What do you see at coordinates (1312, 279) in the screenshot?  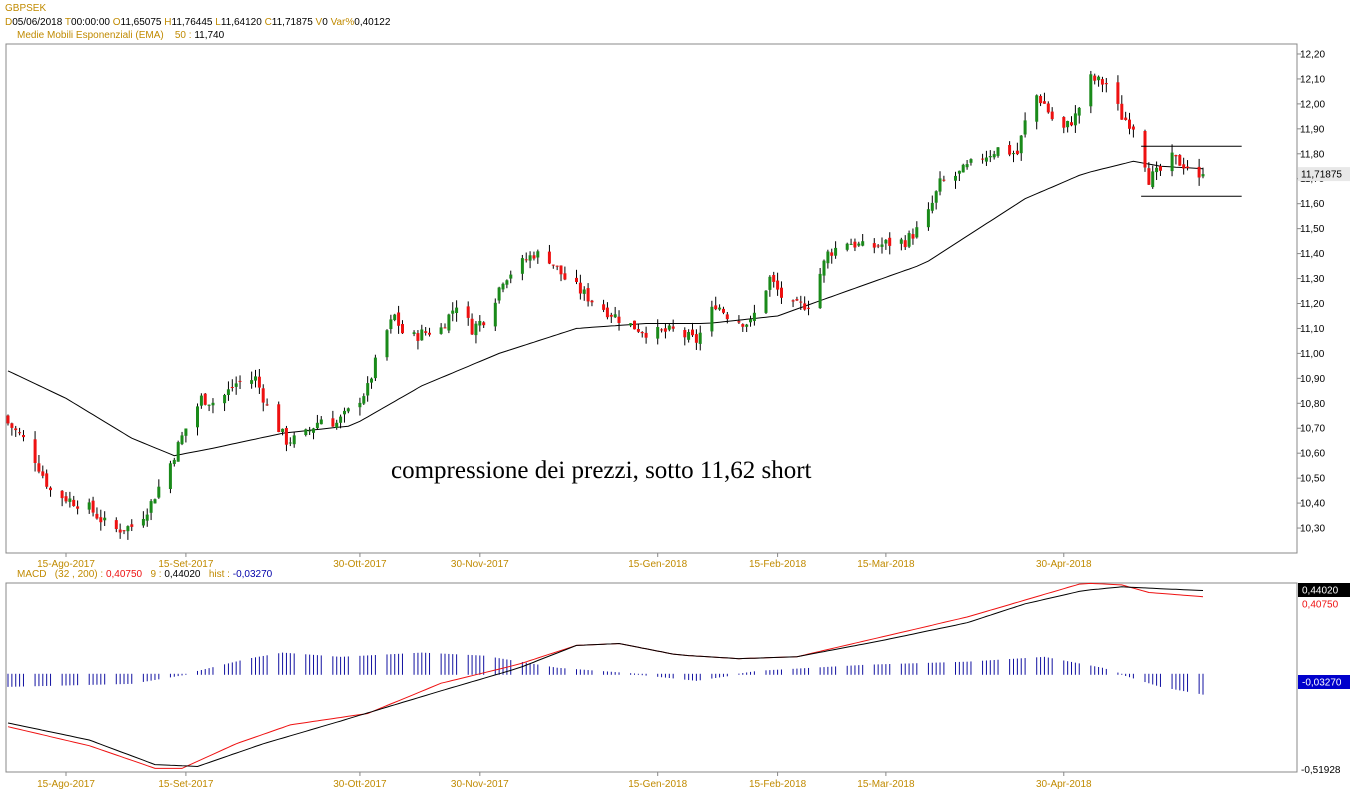 I see `price-tick-label: 11,30` at bounding box center [1312, 279].